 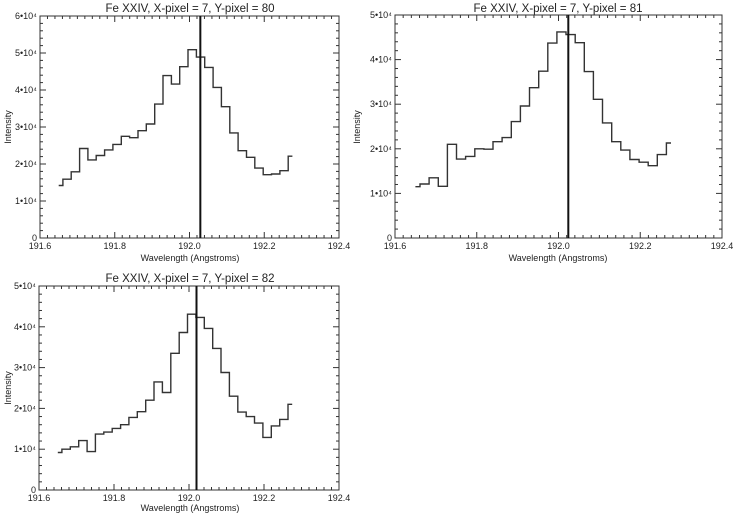 What do you see at coordinates (558, 9) in the screenshot?
I see `panel-title: Fe XXIV, X-pixel = 7, Y-pixel = 81` at bounding box center [558, 9].